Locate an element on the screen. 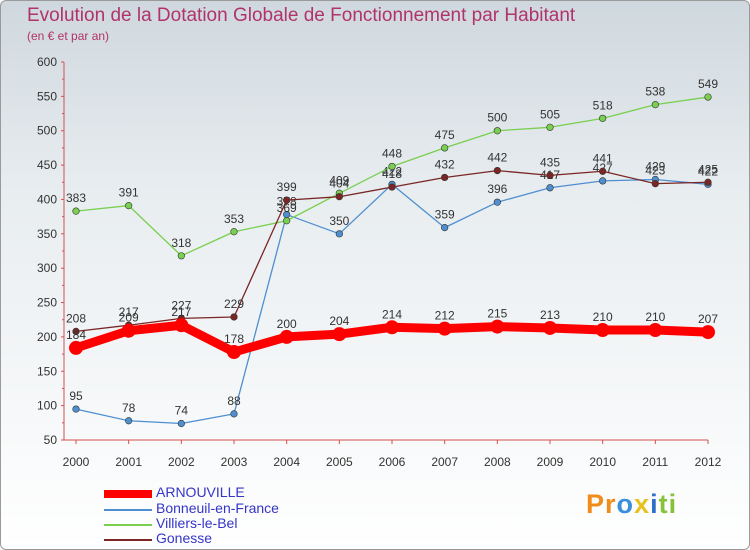 The height and width of the screenshot is (550, 750). data-label: 200 is located at coordinates (287, 324).